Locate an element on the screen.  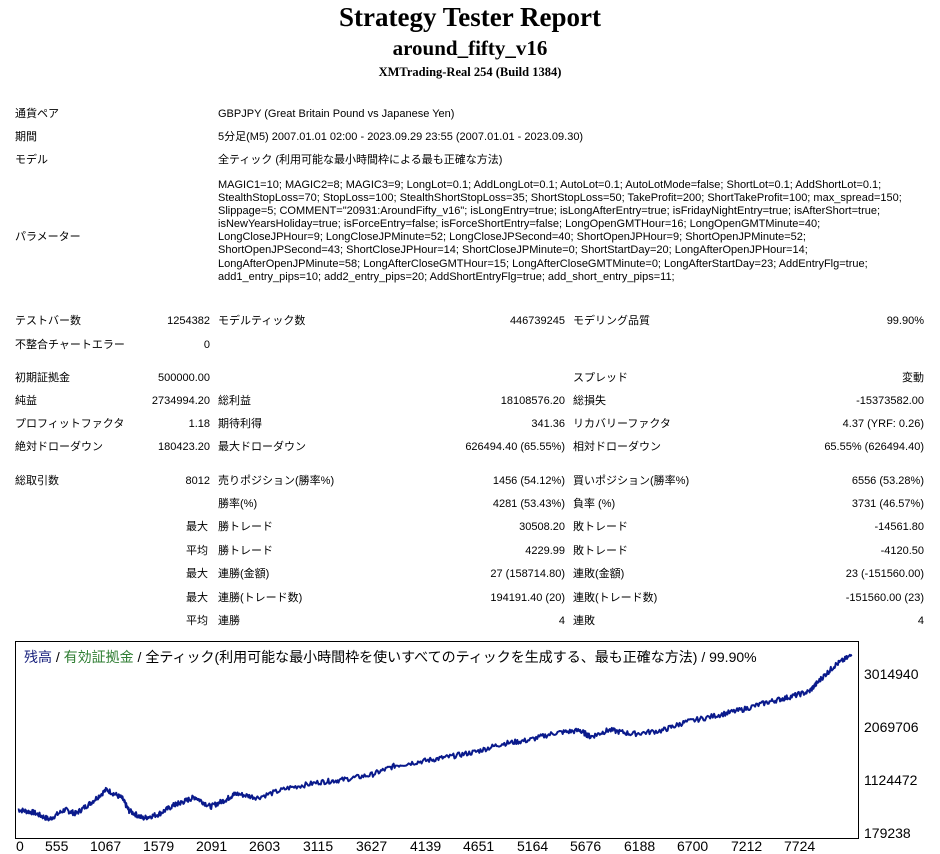
ea-name: around_fifty_v16 is located at coordinates (470, 48).